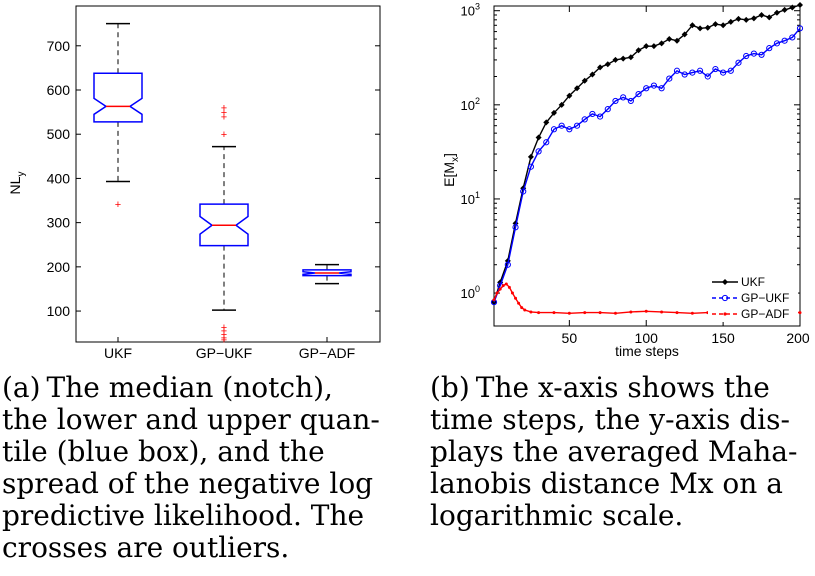  Describe the element at coordinates (59, 134) in the screenshot. I see `y-tick-label: 500` at that location.